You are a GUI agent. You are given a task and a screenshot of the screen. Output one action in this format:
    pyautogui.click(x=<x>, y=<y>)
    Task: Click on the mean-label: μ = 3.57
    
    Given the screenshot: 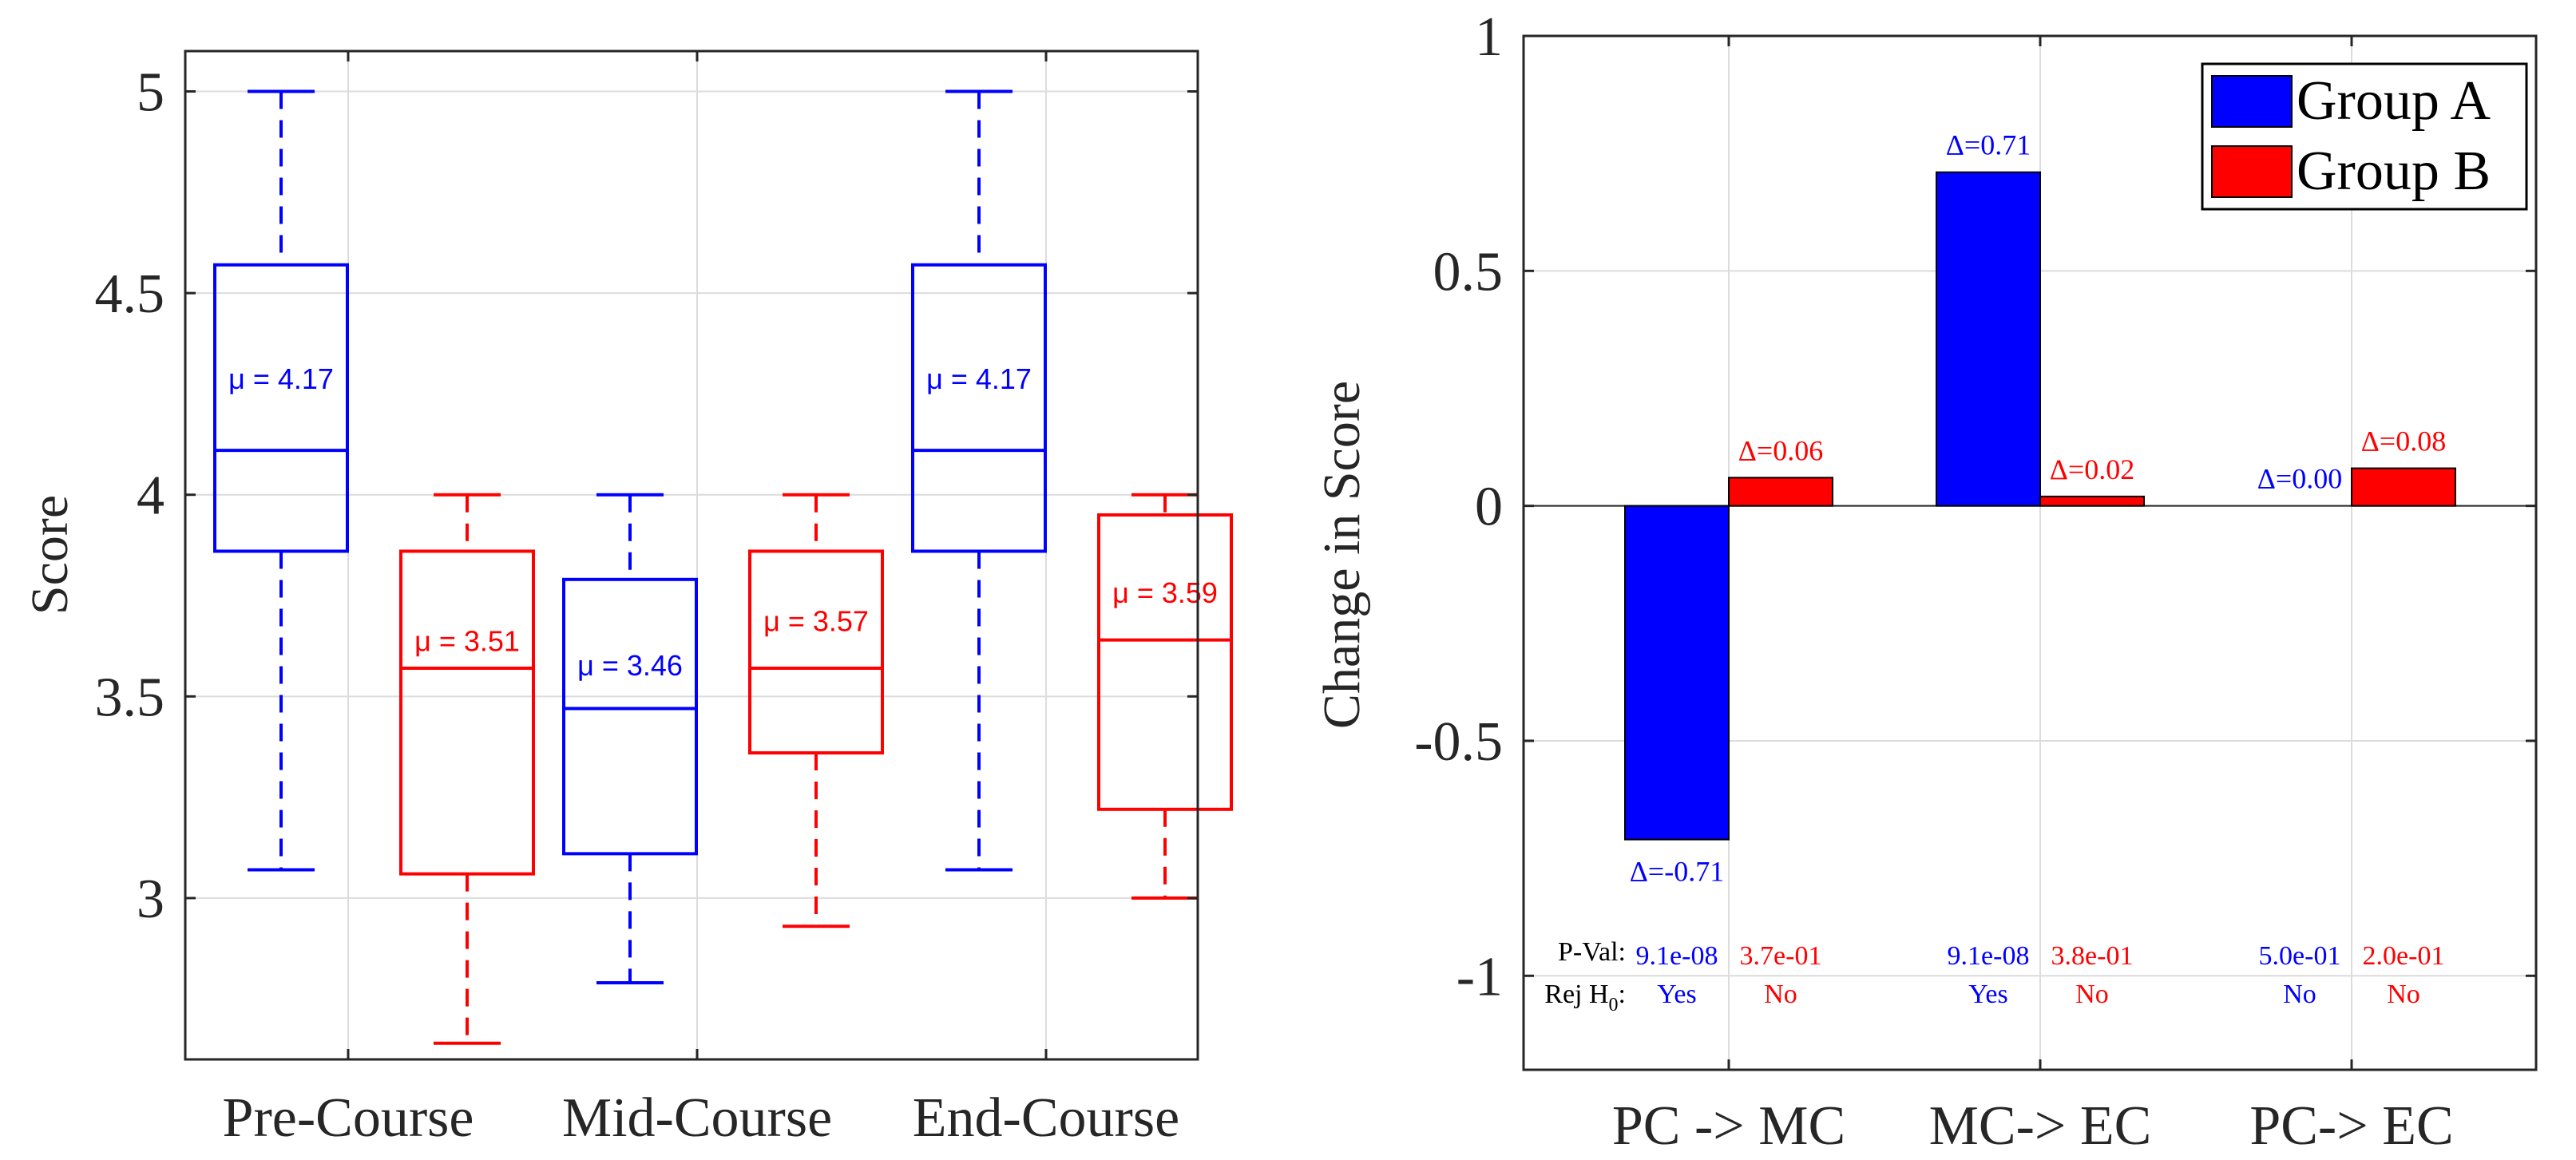 What is the action you would take?
    pyautogui.click(x=816, y=620)
    